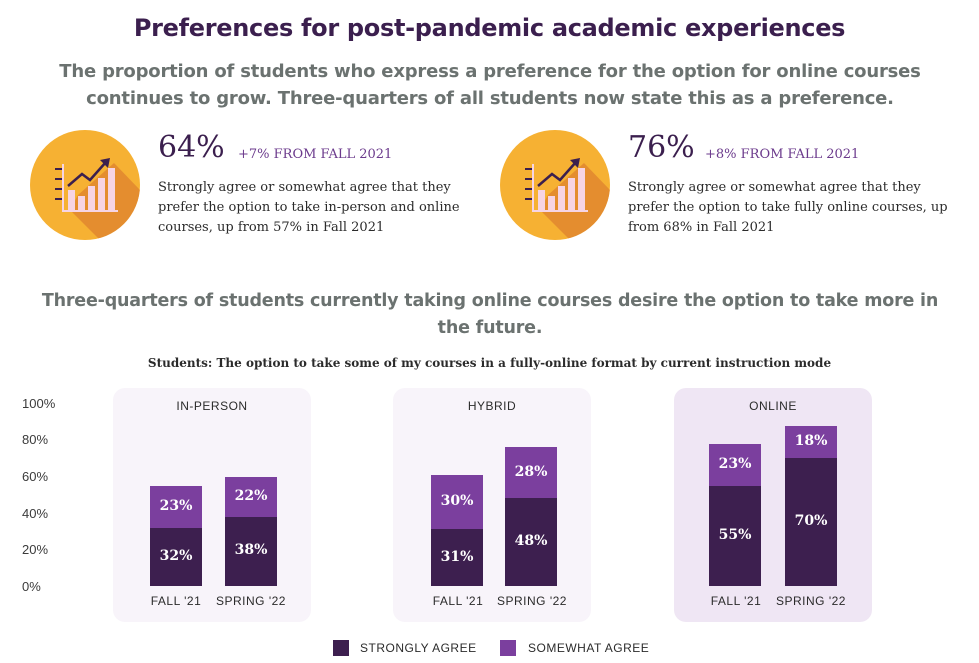 This screenshot has width=979, height=663. I want to click on bar-label-strongly: 31%, so click(457, 556).